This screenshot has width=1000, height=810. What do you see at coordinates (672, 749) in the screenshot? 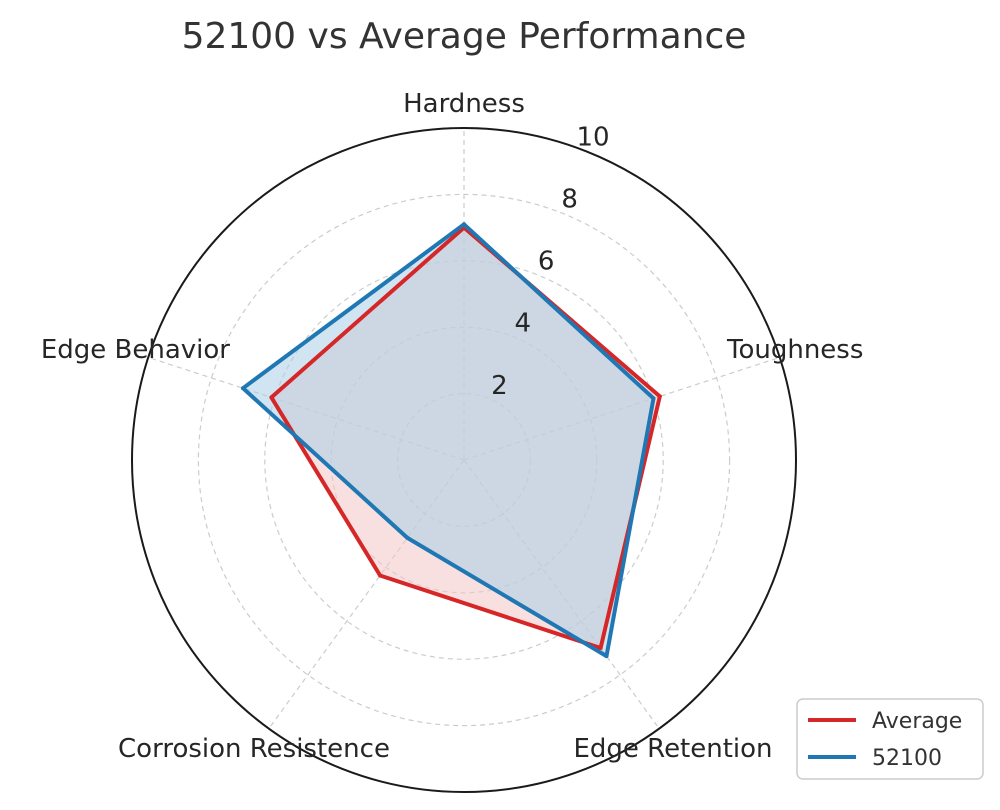
I see `axis-label-edge-retention: Edge Retention` at bounding box center [672, 749].